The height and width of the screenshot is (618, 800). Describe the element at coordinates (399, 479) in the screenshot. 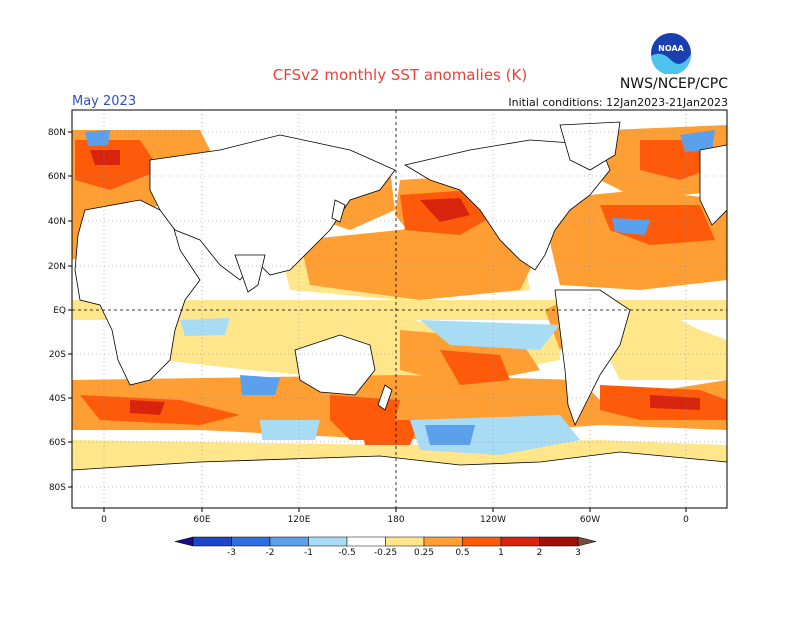

I see `antarctica-landmass` at that location.